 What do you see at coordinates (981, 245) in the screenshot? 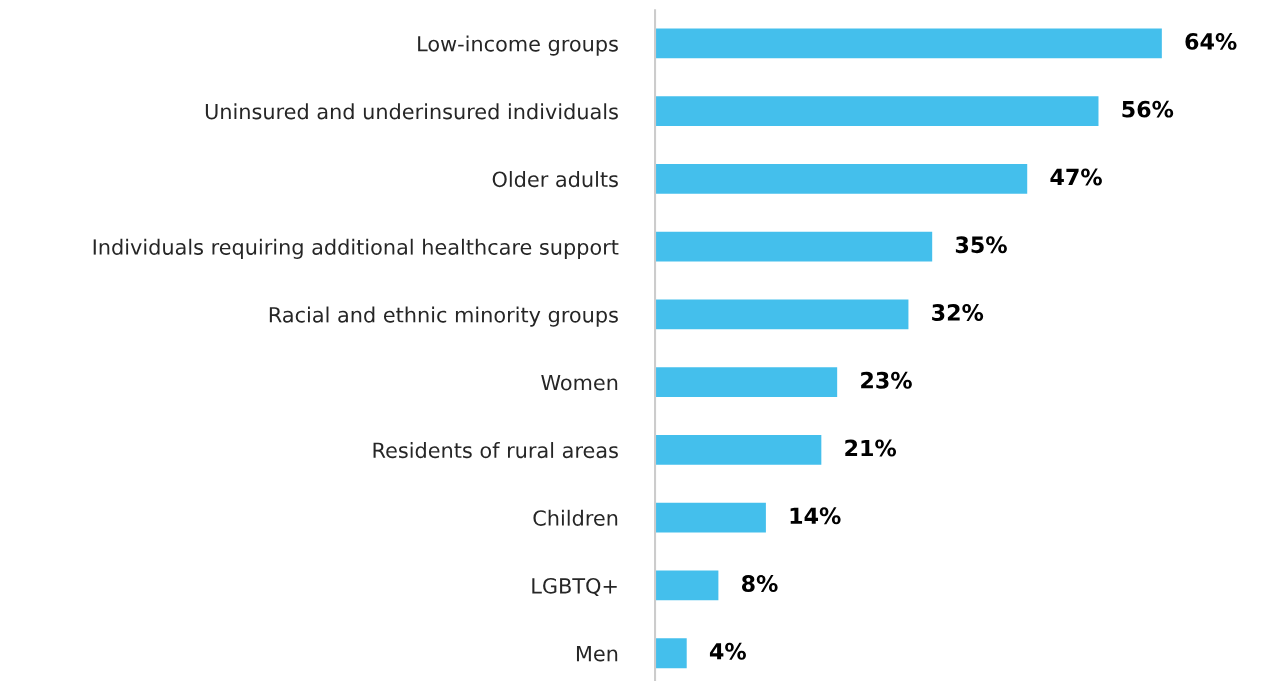
I see `data-label: 35%` at bounding box center [981, 245].